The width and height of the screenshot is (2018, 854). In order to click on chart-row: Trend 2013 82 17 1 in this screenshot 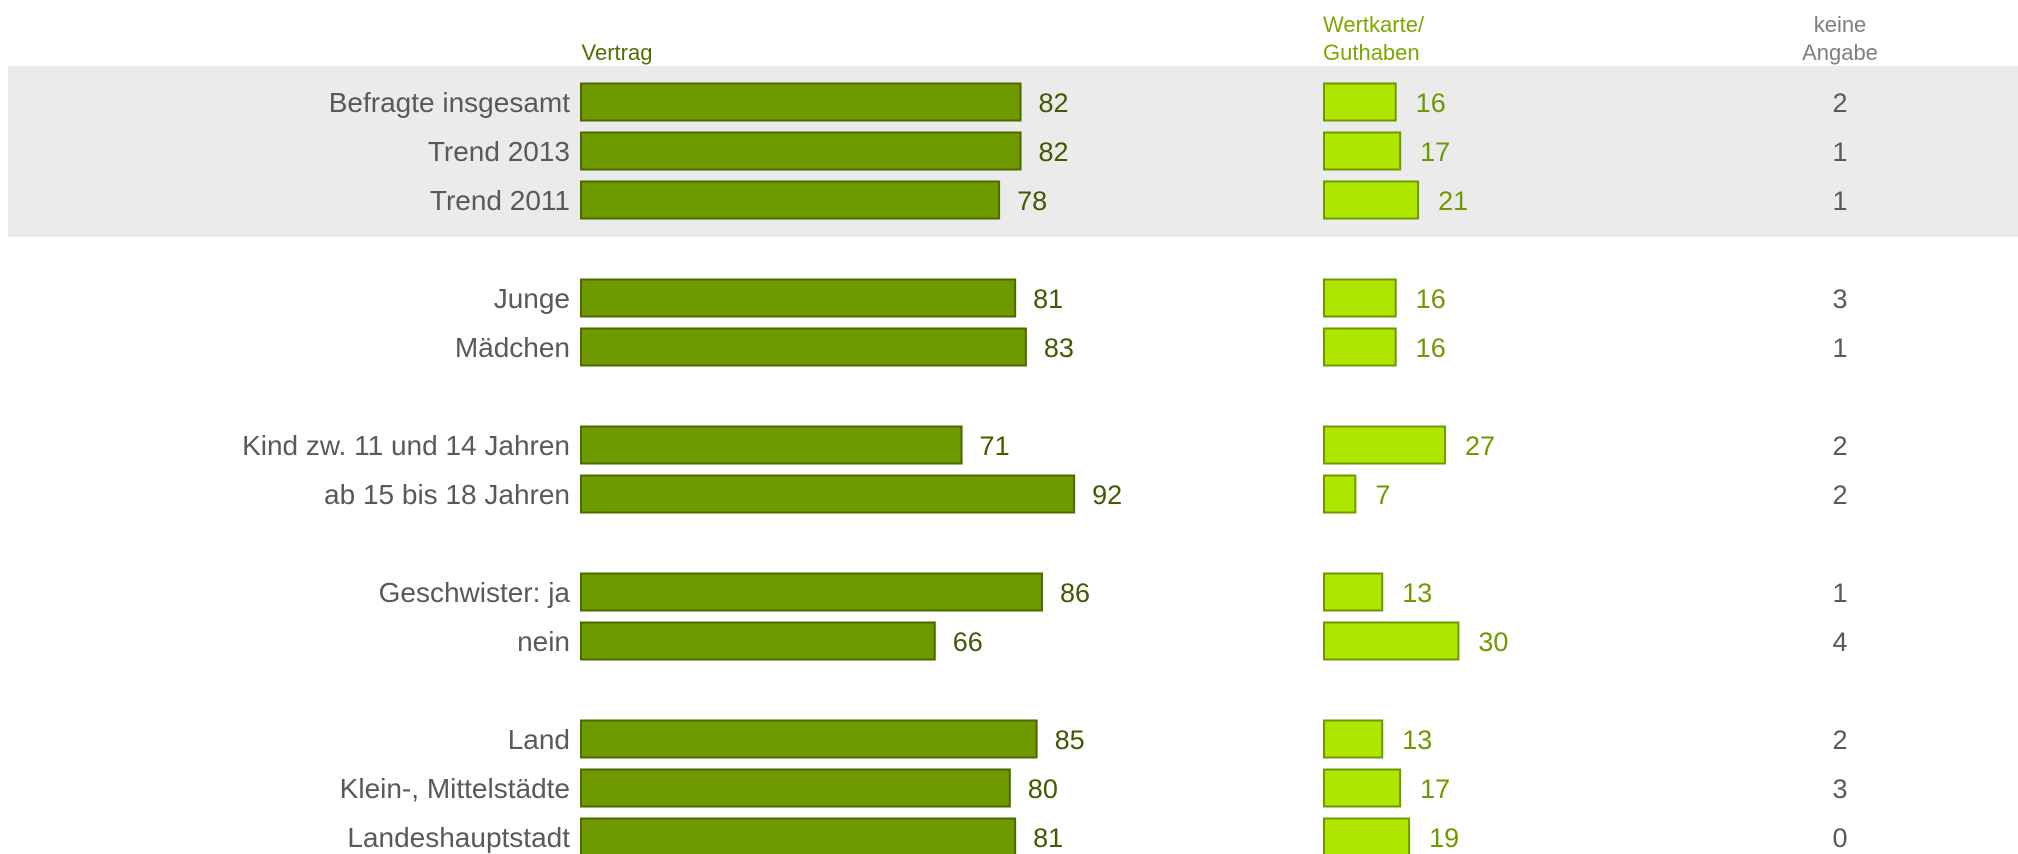, I will do `click(1138, 151)`.